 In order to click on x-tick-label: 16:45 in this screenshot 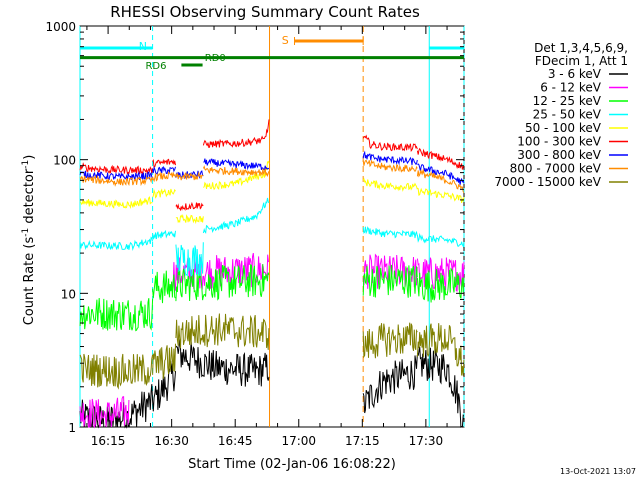, I will do `click(235, 441)`.